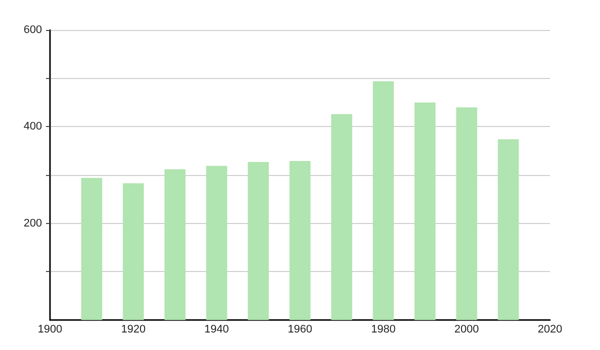  I want to click on y-tick-label: 600, so click(33, 30).